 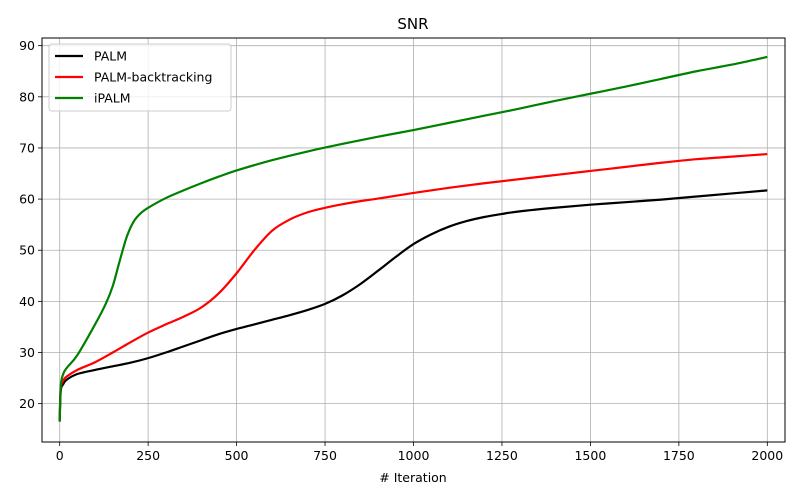 What do you see at coordinates (27, 147) in the screenshot?
I see `y-tick-label: 70` at bounding box center [27, 147].